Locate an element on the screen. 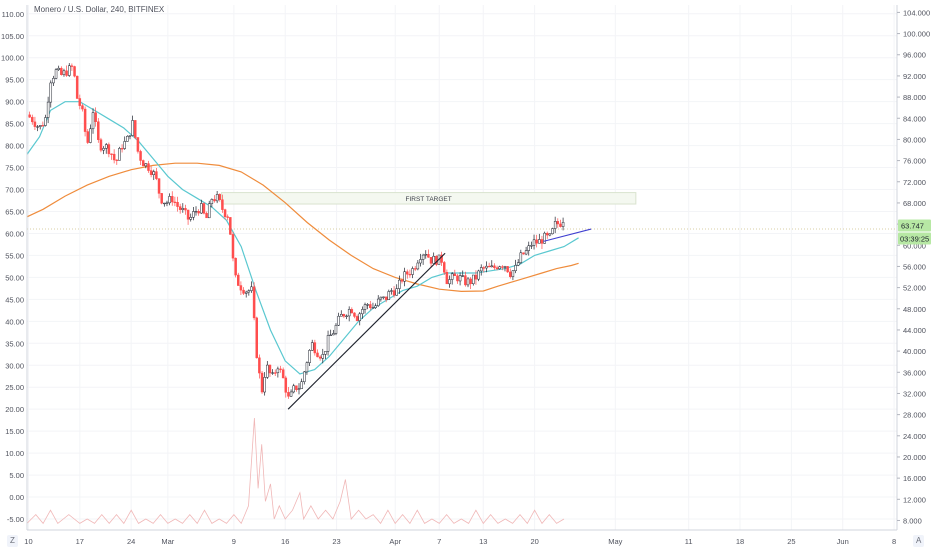 Image resolution: width=932 pixels, height=555 pixels. target-zone: FIRST TARGET is located at coordinates (428, 198).